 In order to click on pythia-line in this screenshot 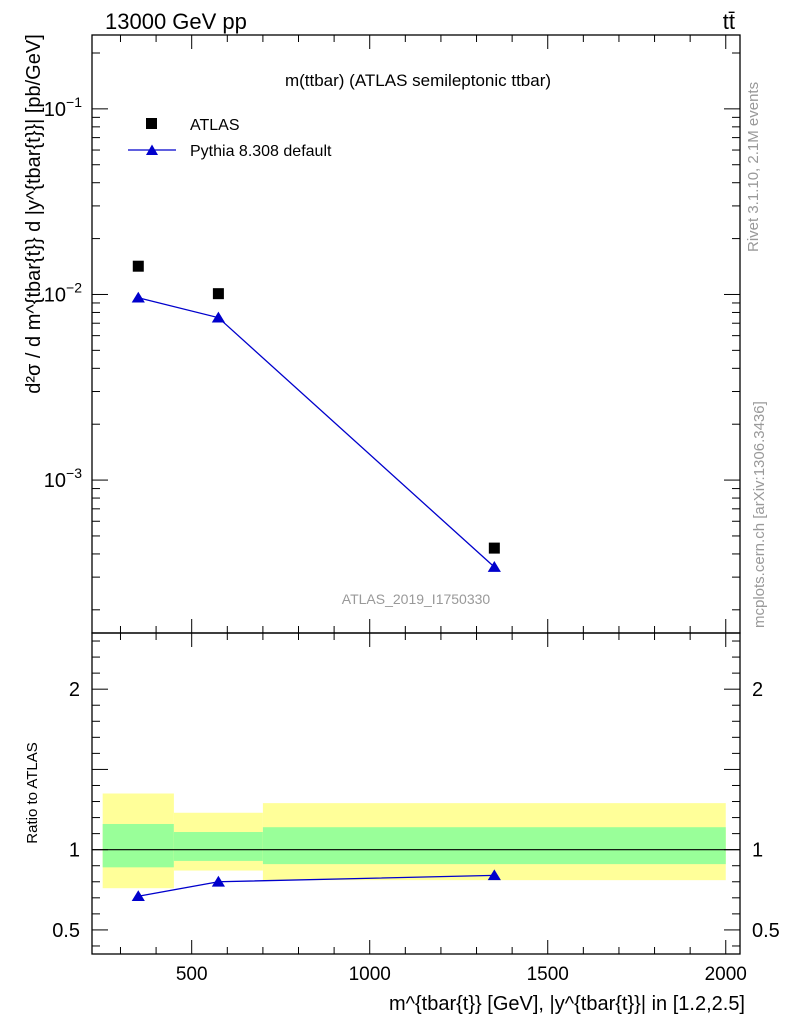, I will do `click(316, 432)`.